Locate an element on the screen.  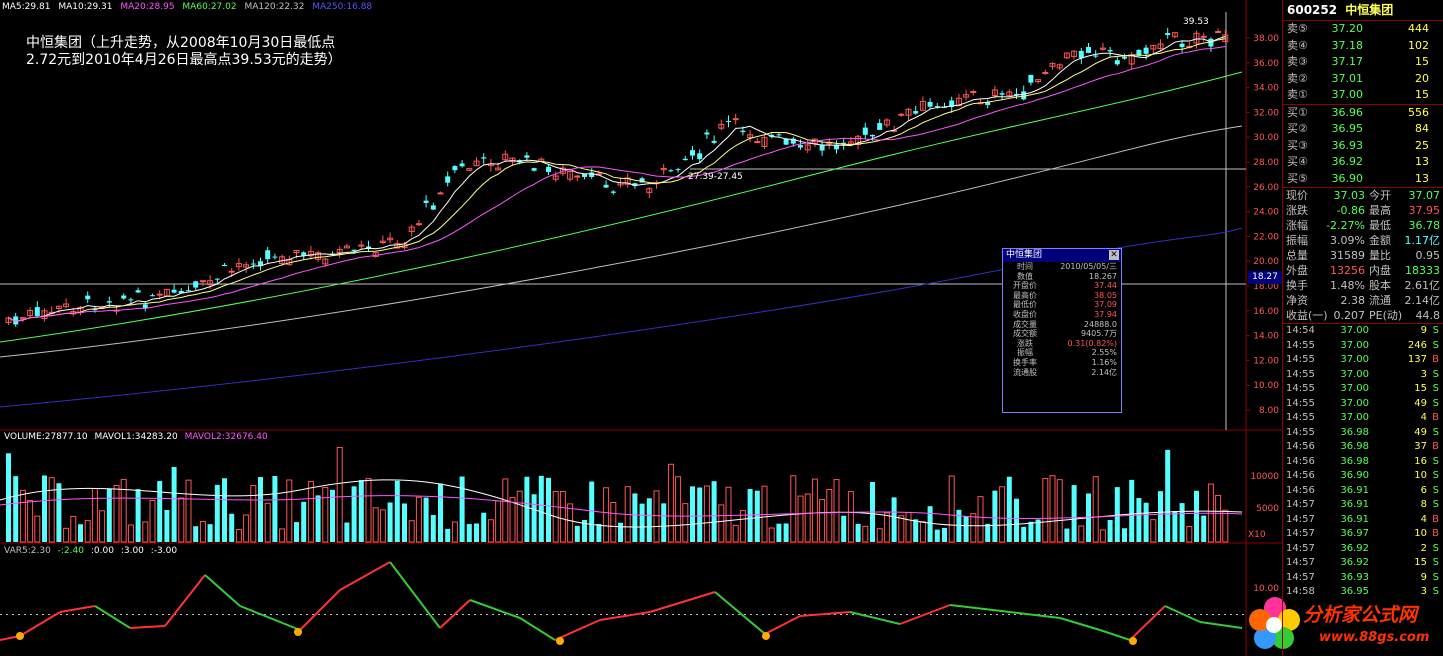
ask-row: 卖④ 37.18 102 is located at coordinates (1363, 46).